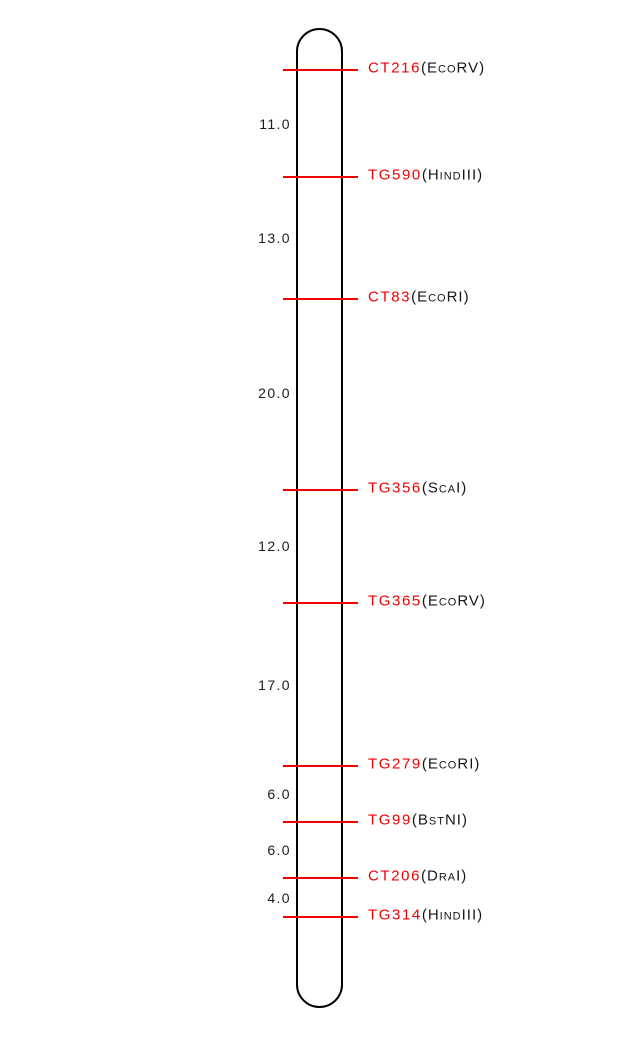  Describe the element at coordinates (395, 601) in the screenshot. I see `marker-name: TG365` at that location.